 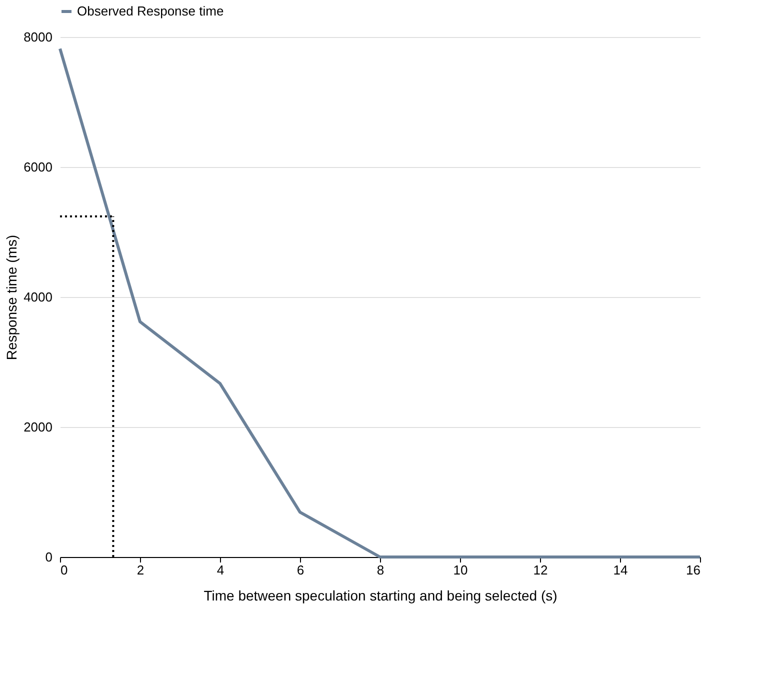 I want to click on x-tick-label: 6, so click(x=300, y=570).